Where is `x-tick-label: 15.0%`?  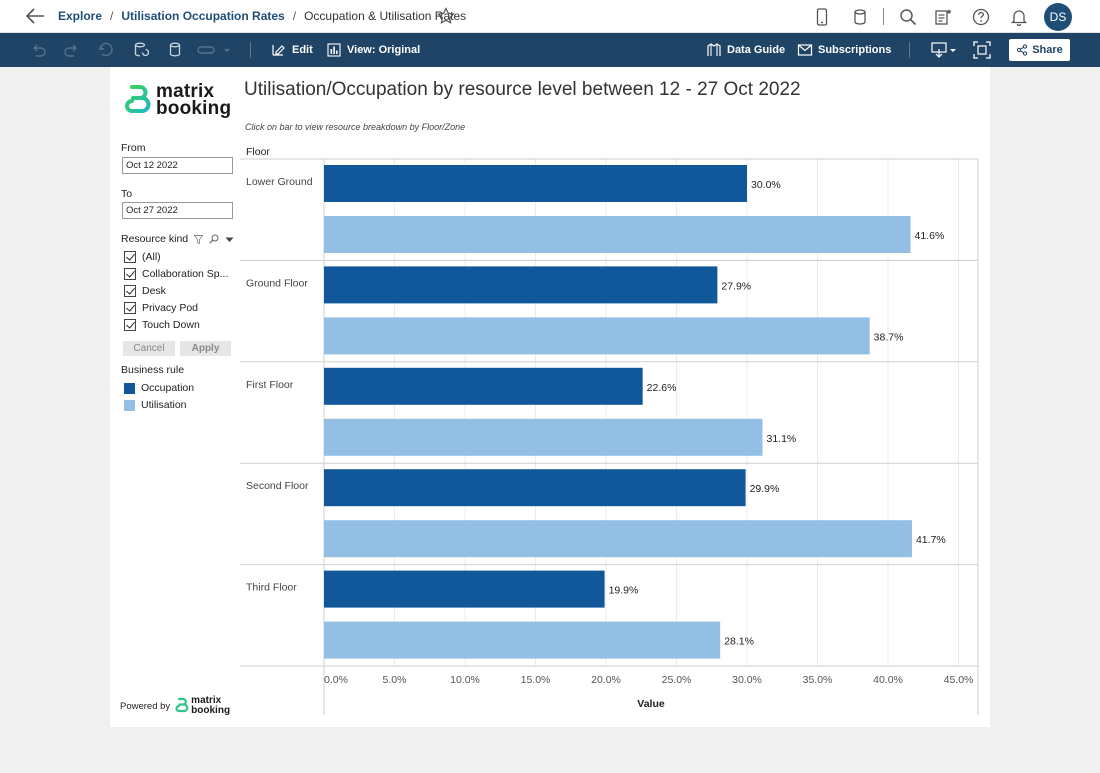 x-tick-label: 15.0% is located at coordinates (536, 680).